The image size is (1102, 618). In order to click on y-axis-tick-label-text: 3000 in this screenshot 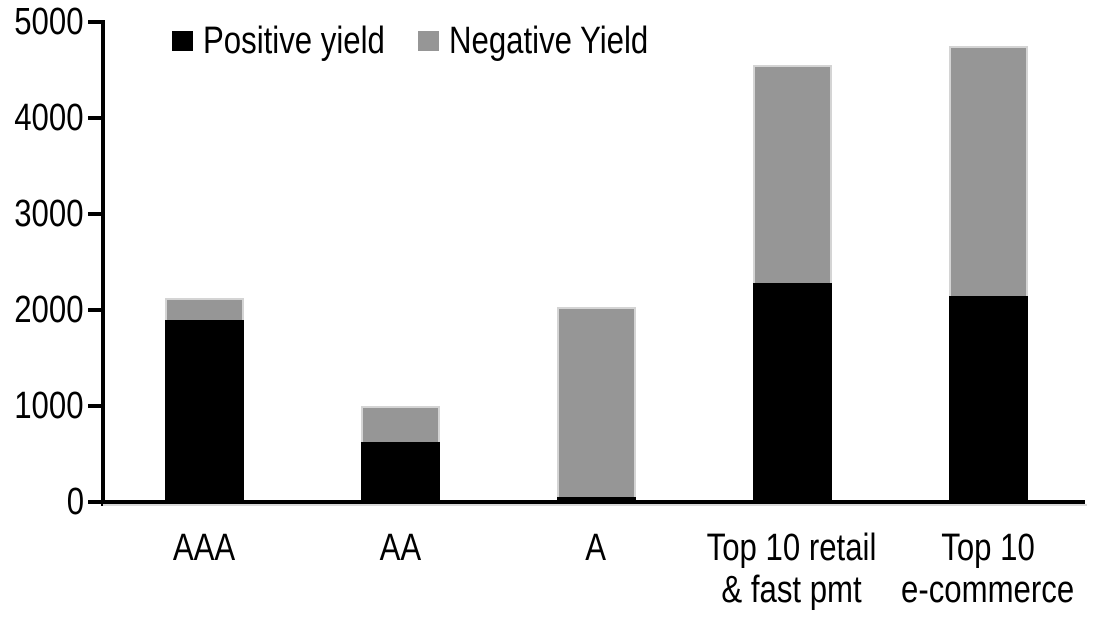, I will do `click(49, 214)`.